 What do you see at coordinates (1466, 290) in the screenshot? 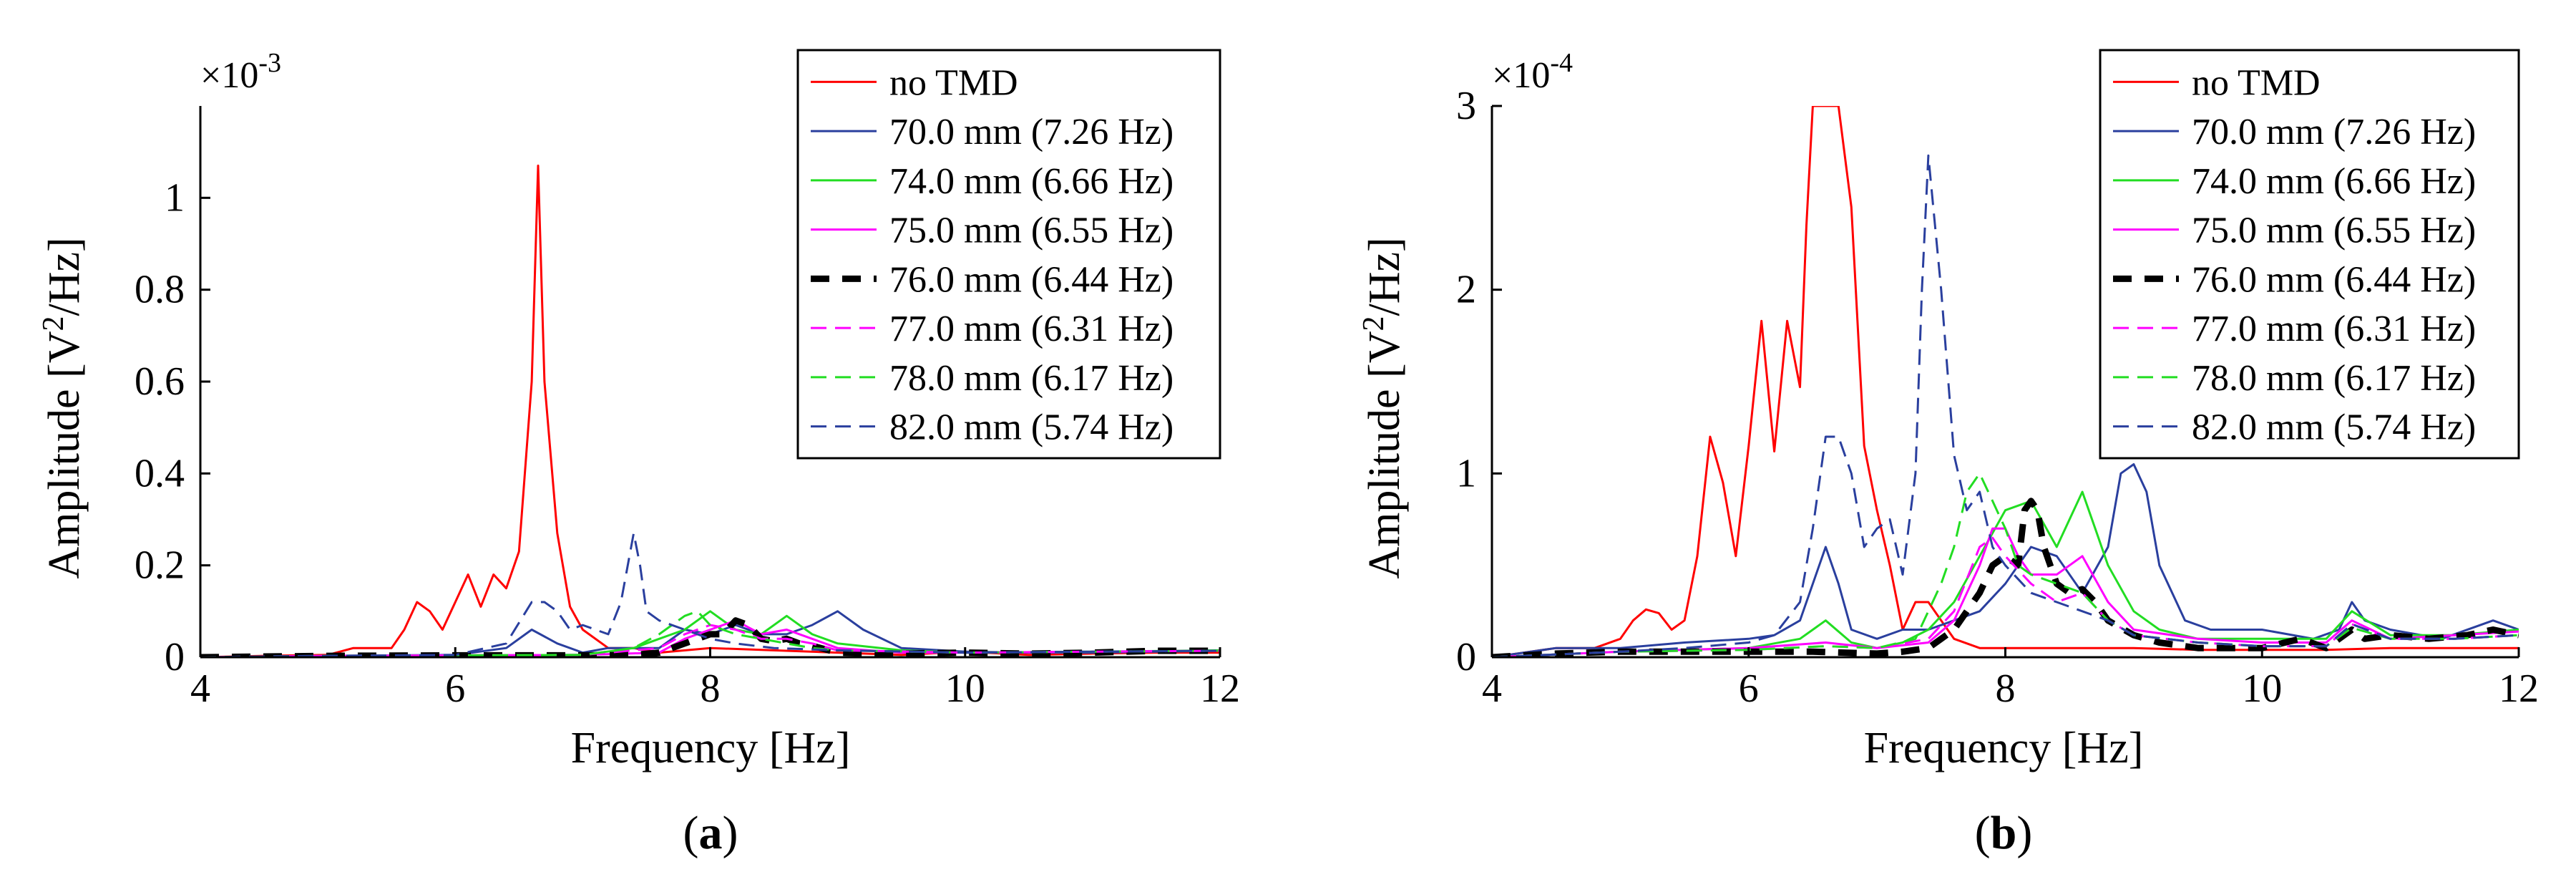
I see `y-tick-label: 2` at bounding box center [1466, 290].